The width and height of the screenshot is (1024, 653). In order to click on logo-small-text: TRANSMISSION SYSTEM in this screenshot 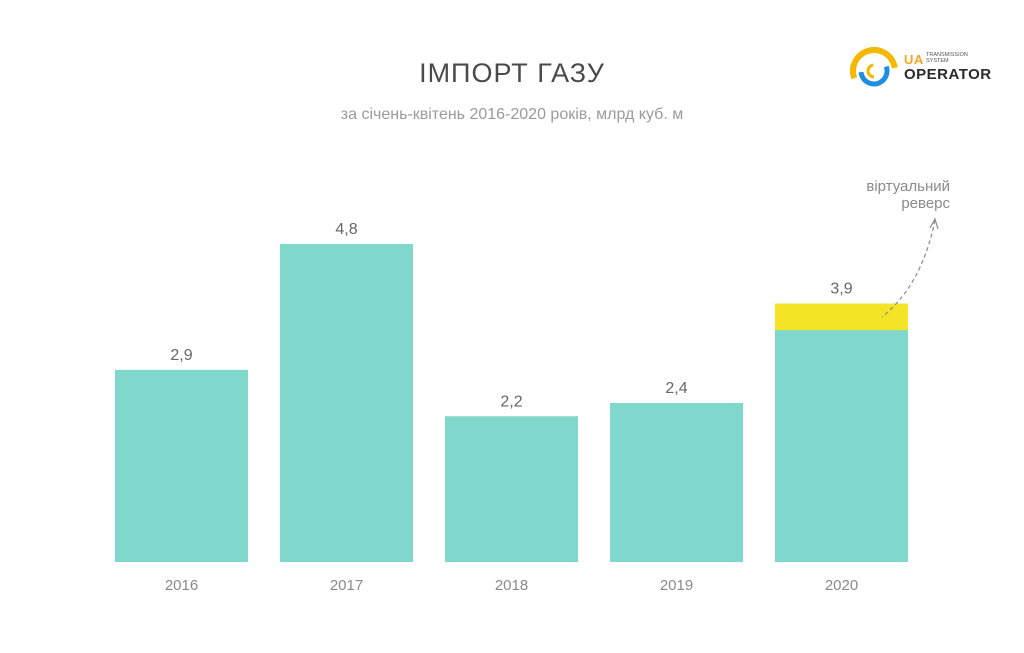, I will do `click(947, 58)`.